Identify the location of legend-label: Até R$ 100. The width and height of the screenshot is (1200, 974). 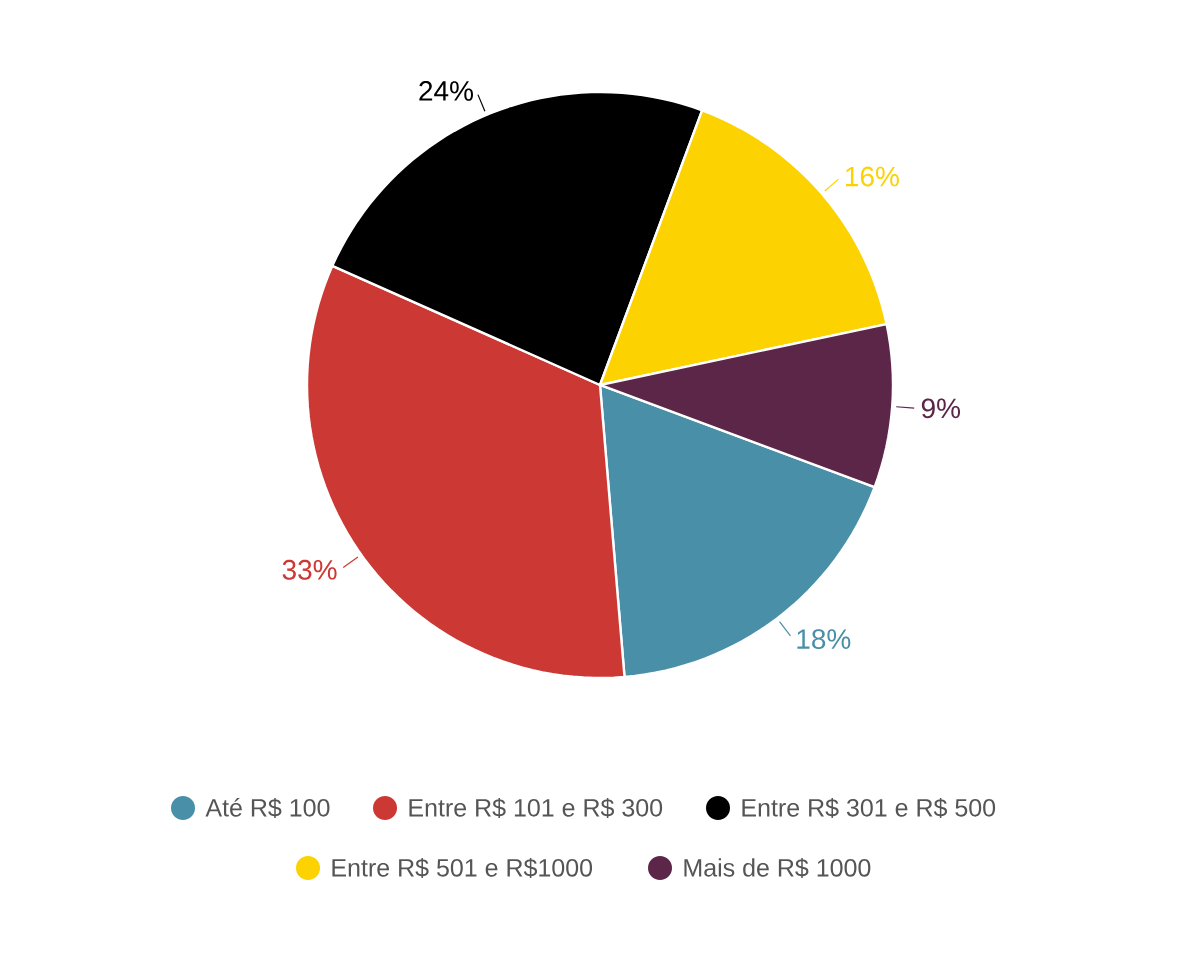
(267, 808).